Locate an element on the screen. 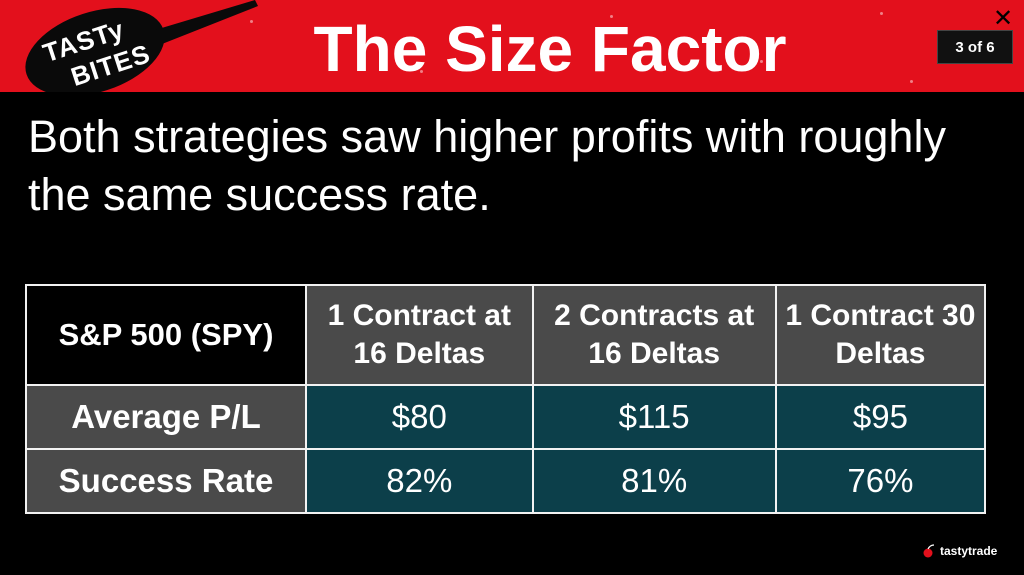 This screenshot has width=1024, height=575. table-row: Success Rate 82% 81% 76% is located at coordinates (506, 481).